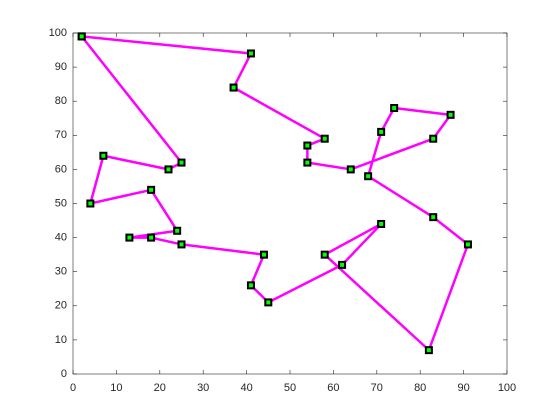 Image resolution: width=560 pixels, height=420 pixels. What do you see at coordinates (61, 306) in the screenshot?
I see `y-tick-label: 20` at bounding box center [61, 306].